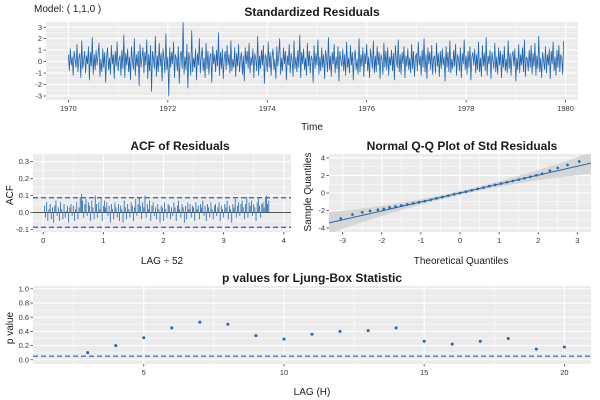 Image resolution: width=600 pixels, height=400 pixels. What do you see at coordinates (381, 240) in the screenshot?
I see `qq-plot-x-tick-label: -2` at bounding box center [381, 240].